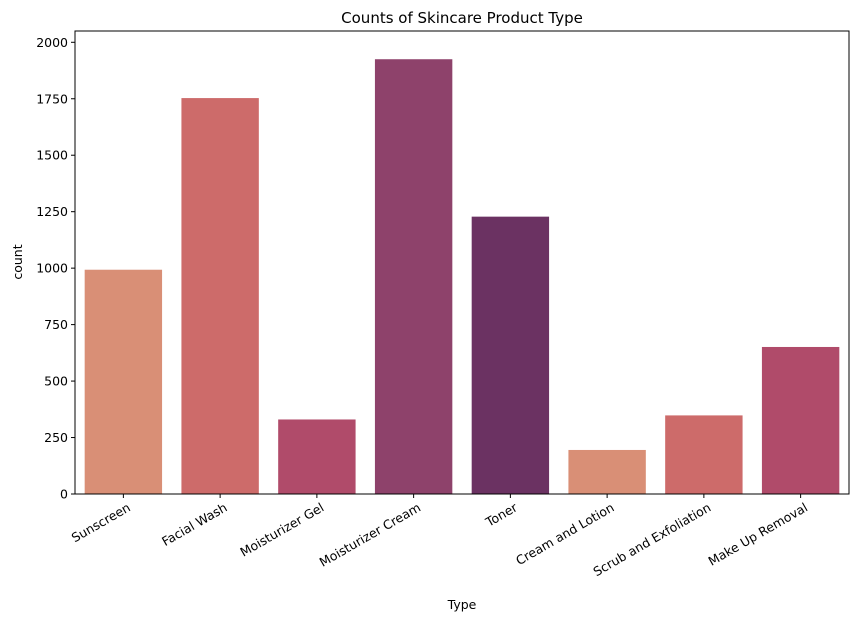  What do you see at coordinates (501, 514) in the screenshot?
I see `x-tick-label: Toner` at bounding box center [501, 514].